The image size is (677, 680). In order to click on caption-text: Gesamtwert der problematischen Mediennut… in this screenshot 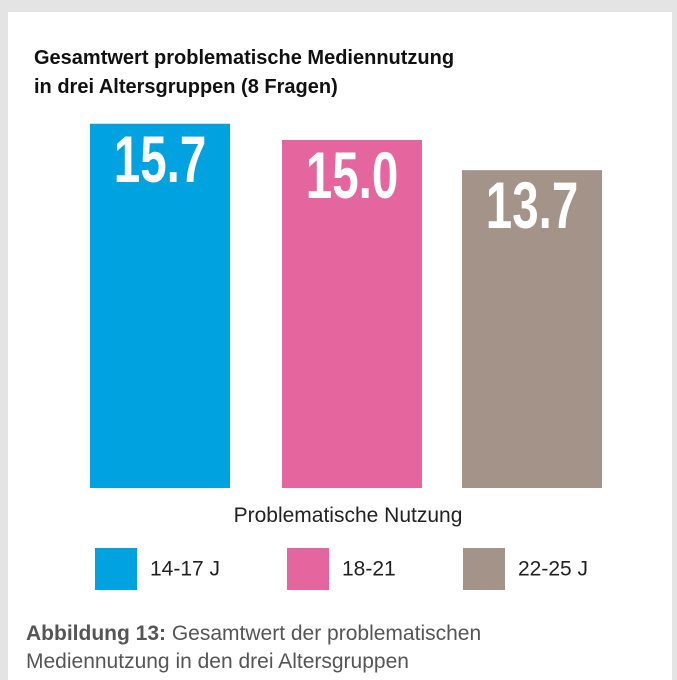, I will do `click(254, 647)`.